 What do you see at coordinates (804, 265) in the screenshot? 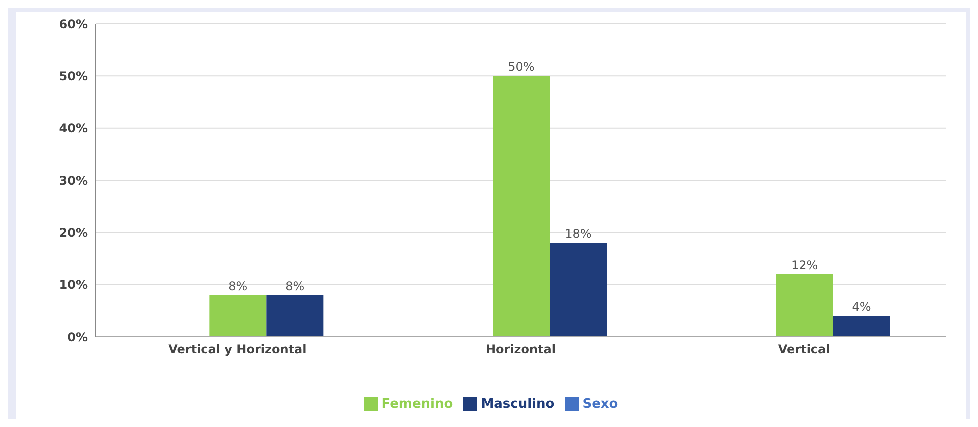
I see `data-label: 12%` at bounding box center [804, 265].